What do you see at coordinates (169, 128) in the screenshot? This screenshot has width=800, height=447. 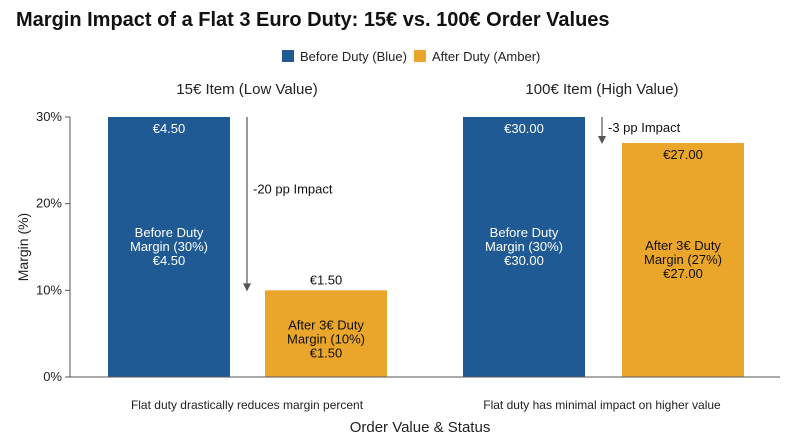 I see `bar-top-label-0-0: €4.50` at bounding box center [169, 128].